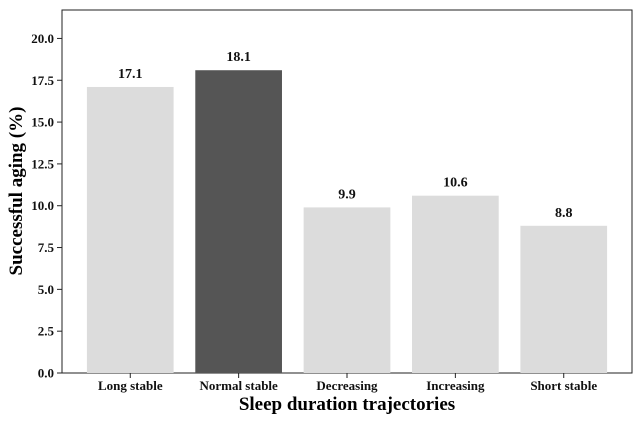 The image size is (642, 423). What do you see at coordinates (455, 183) in the screenshot?
I see `value-label: 10.6` at bounding box center [455, 183].